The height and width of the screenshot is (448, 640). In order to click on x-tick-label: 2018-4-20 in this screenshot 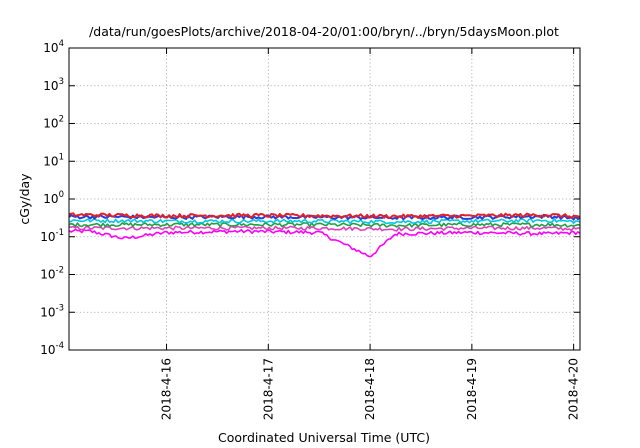, I will do `click(574, 389)`.